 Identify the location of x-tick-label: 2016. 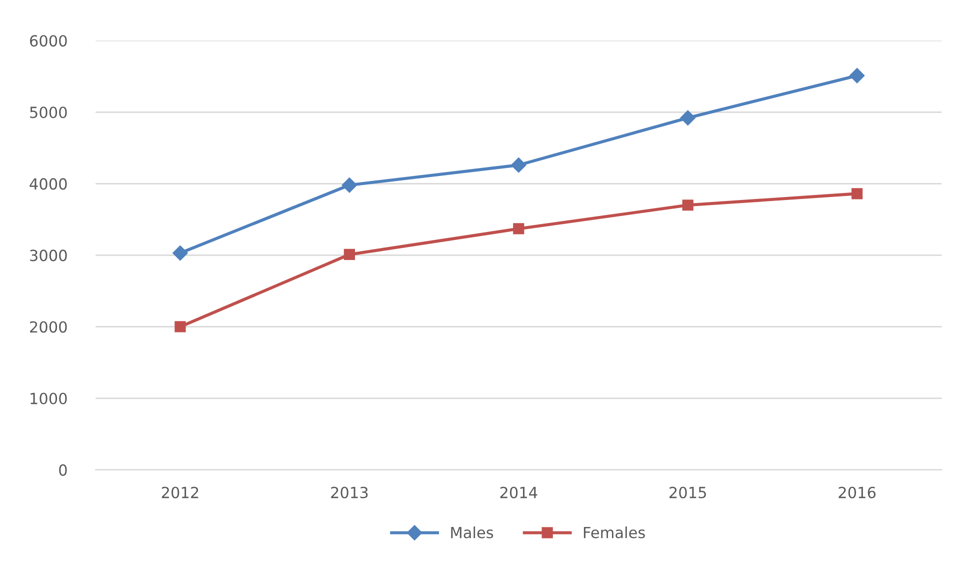
(857, 492).